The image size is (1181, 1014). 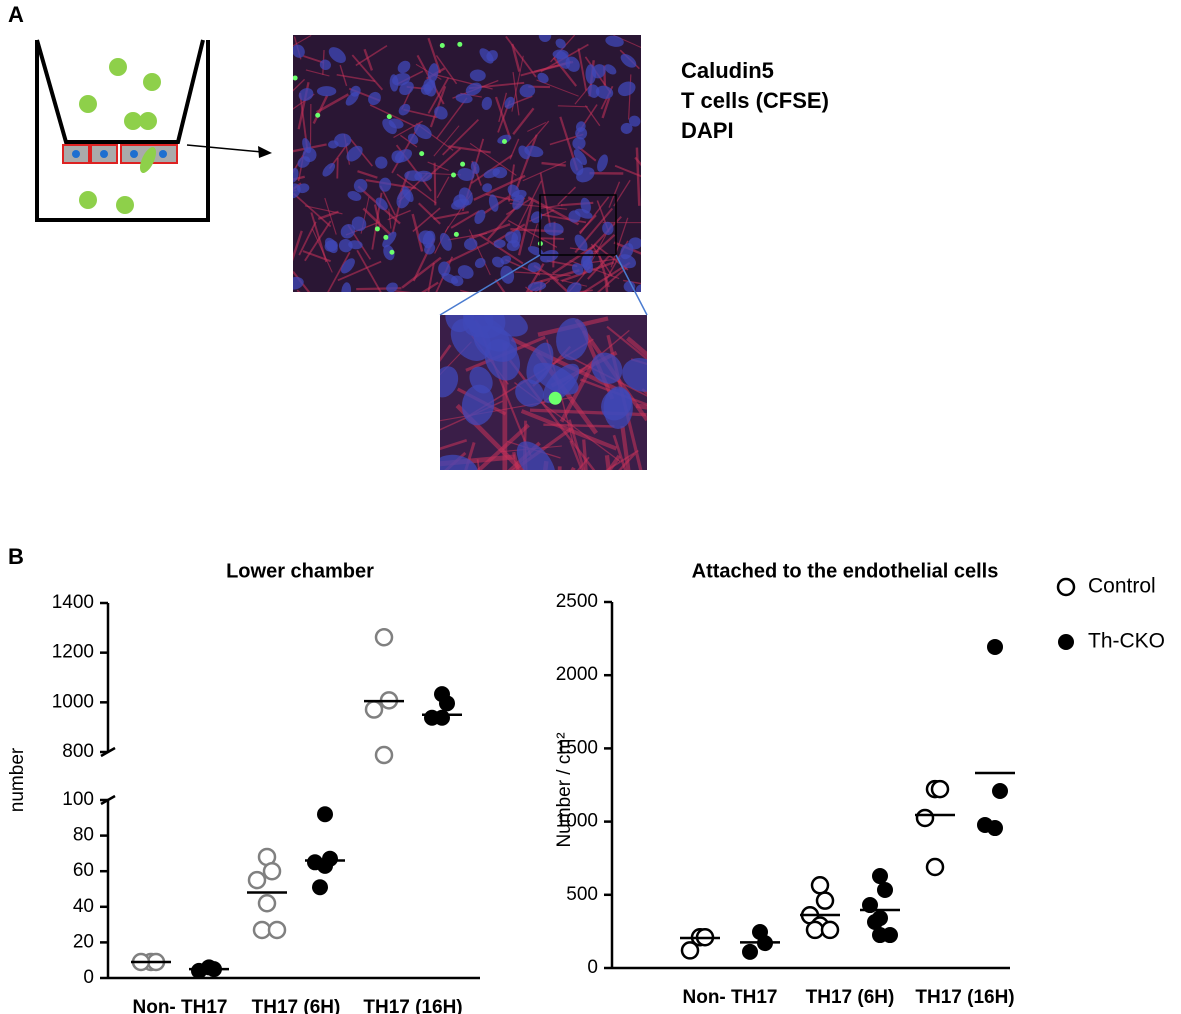 I want to click on legend-marker, so click(x=1066, y=642).